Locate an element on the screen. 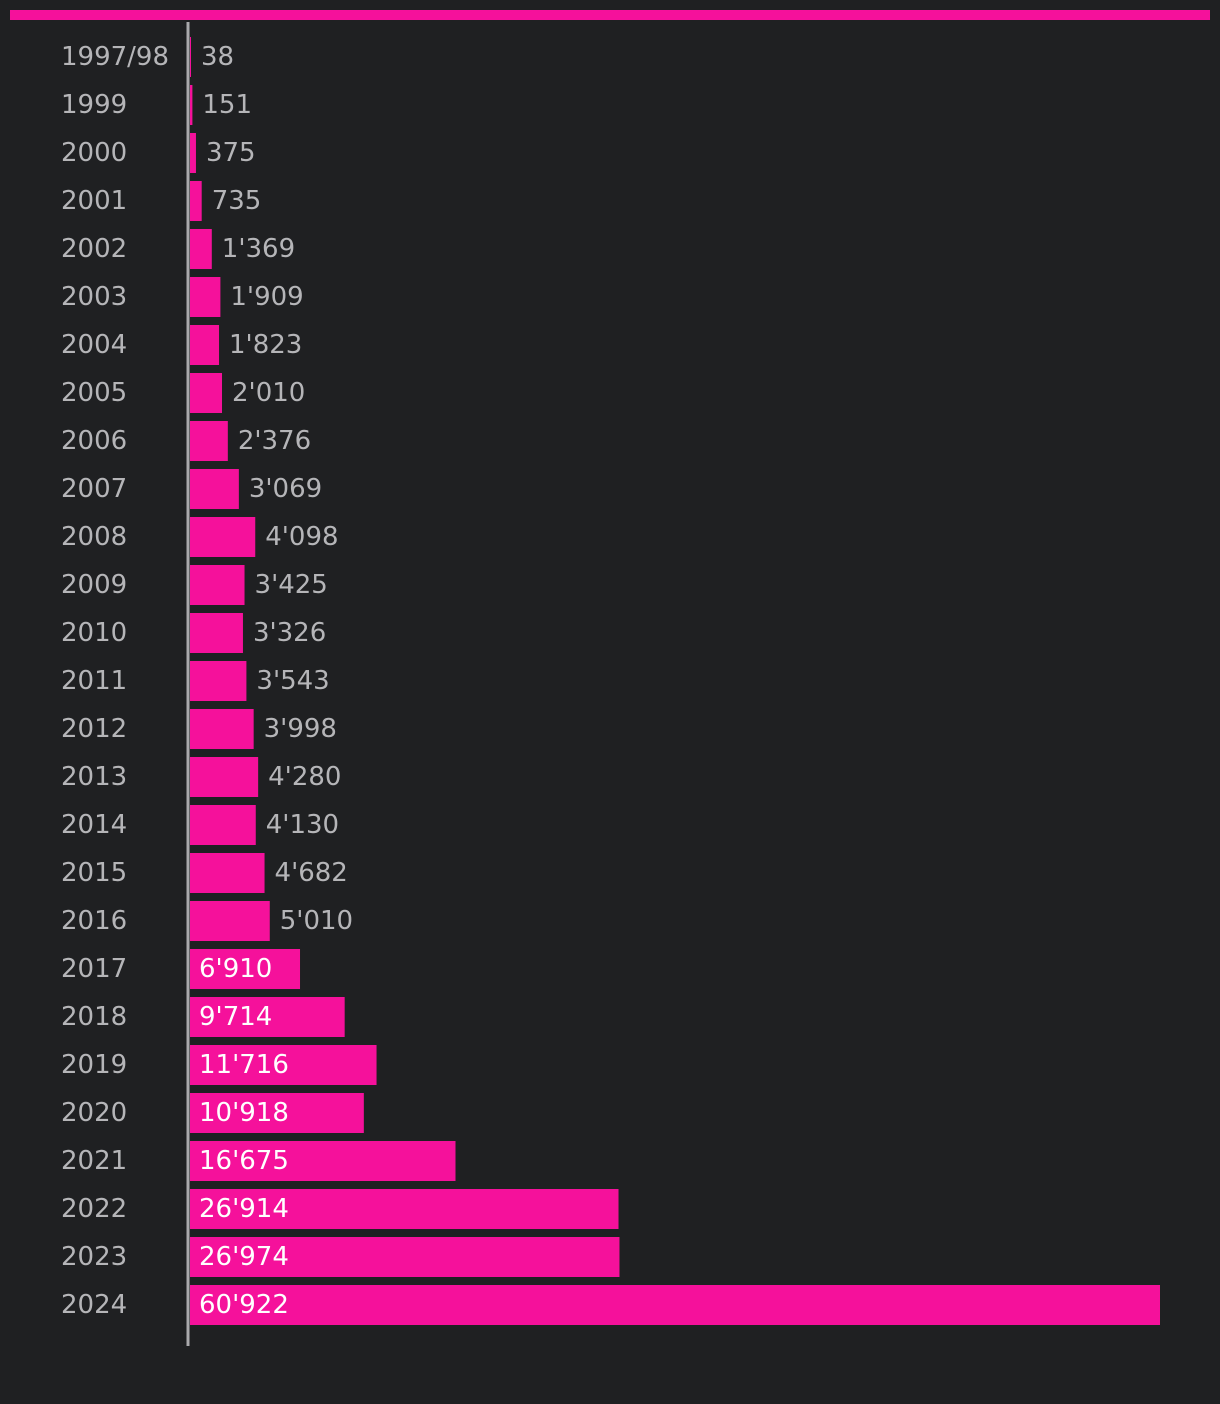 The height and width of the screenshot is (1404, 1220). value-label: 16'675 is located at coordinates (244, 1161).